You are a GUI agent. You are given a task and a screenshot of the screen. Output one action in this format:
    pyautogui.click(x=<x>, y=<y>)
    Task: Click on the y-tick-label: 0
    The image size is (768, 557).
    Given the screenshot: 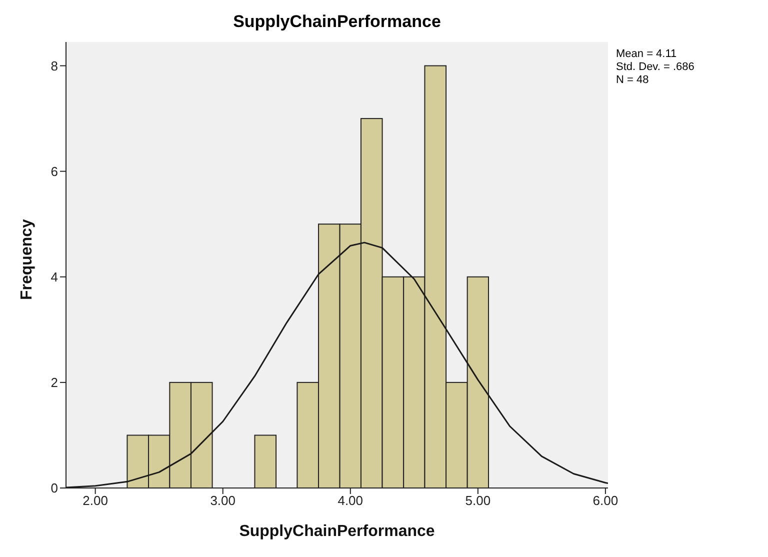 What is the action you would take?
    pyautogui.click(x=54, y=488)
    